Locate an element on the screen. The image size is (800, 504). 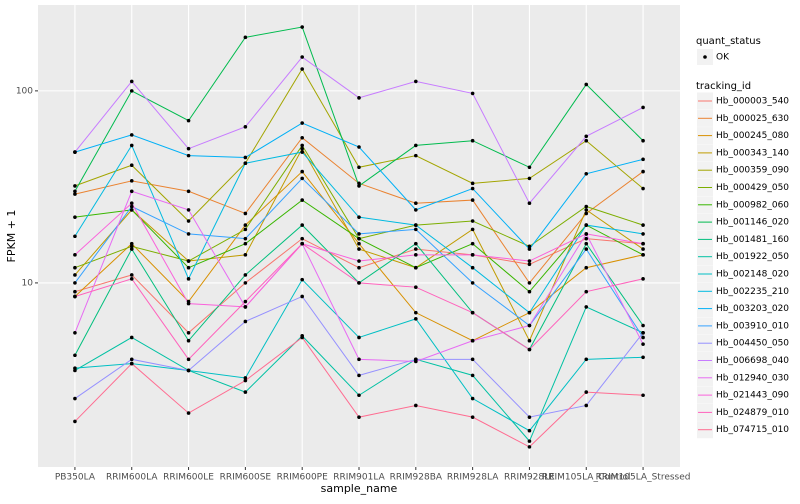
legend-label: Hb_000025_630 is located at coordinates (752, 119).